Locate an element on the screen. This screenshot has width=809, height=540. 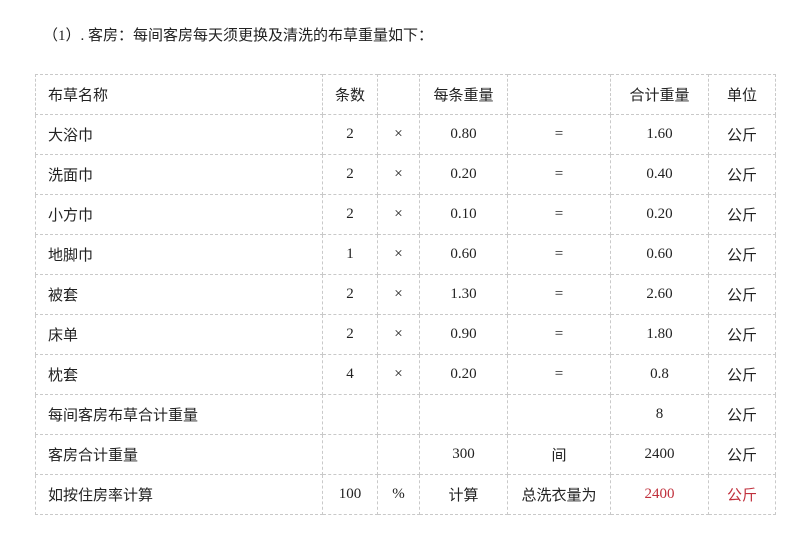
table-row-room-total: 每间客房布草合计重量 8 公斤 is located at coordinates (405, 414).